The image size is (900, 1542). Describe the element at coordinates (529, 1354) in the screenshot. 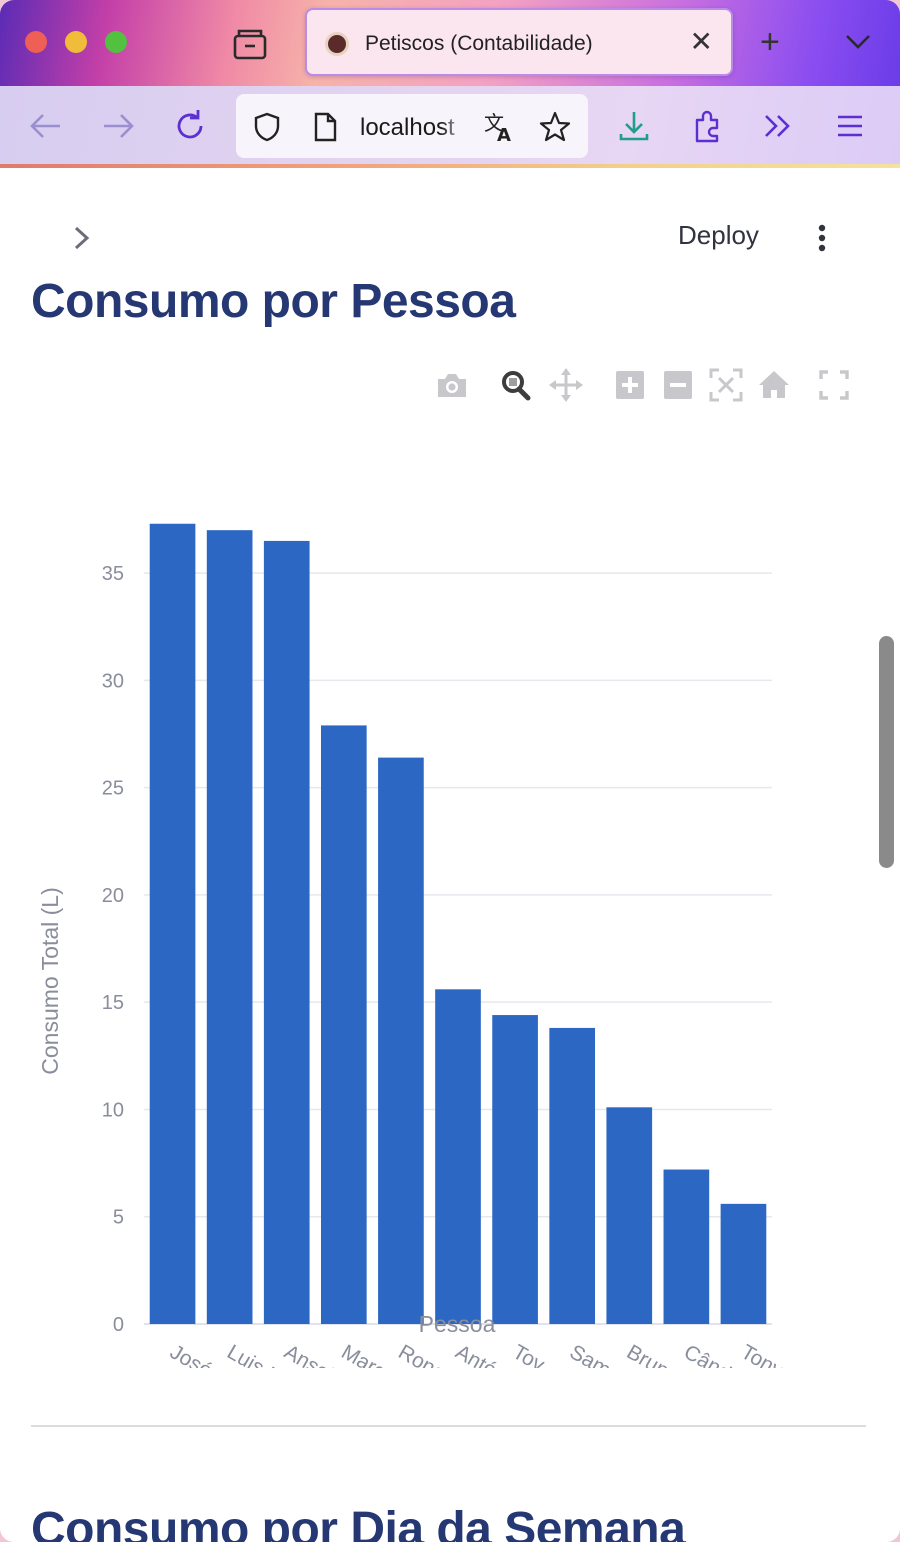

I see `x-tick-label: Toy` at that location.